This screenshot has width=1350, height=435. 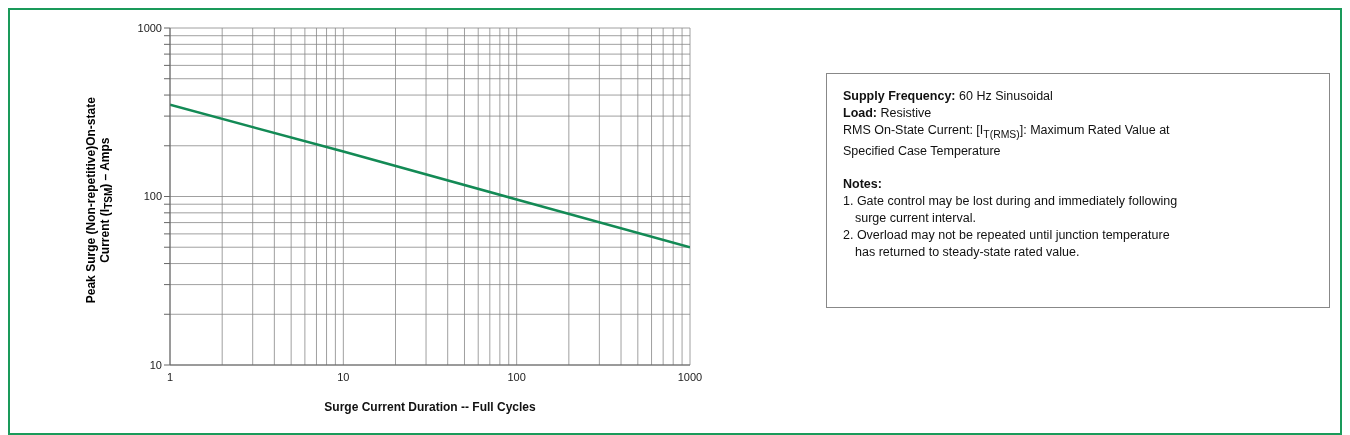 I want to click on y-tick-label: 100, so click(x=152, y=196).